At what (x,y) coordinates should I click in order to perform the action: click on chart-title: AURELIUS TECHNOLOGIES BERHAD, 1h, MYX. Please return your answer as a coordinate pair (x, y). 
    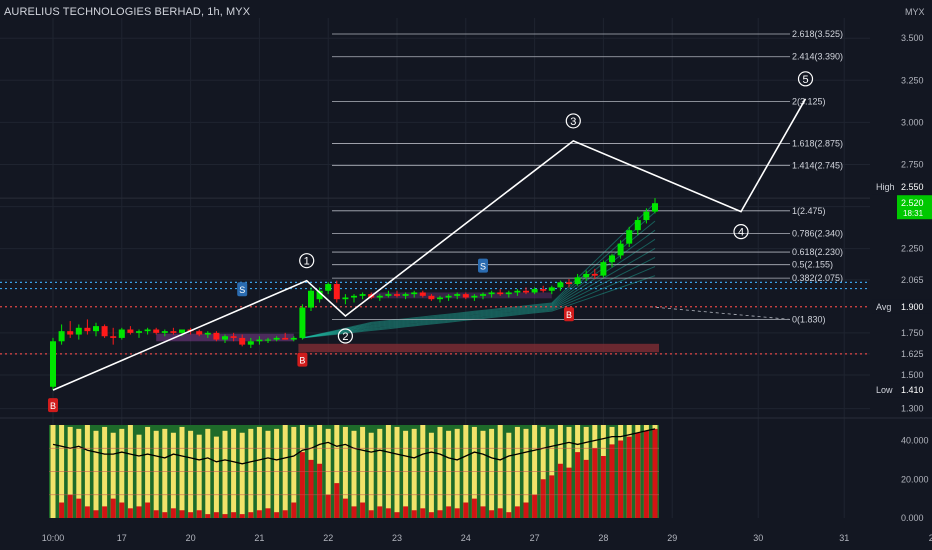
    Looking at the image, I should click on (127, 12).